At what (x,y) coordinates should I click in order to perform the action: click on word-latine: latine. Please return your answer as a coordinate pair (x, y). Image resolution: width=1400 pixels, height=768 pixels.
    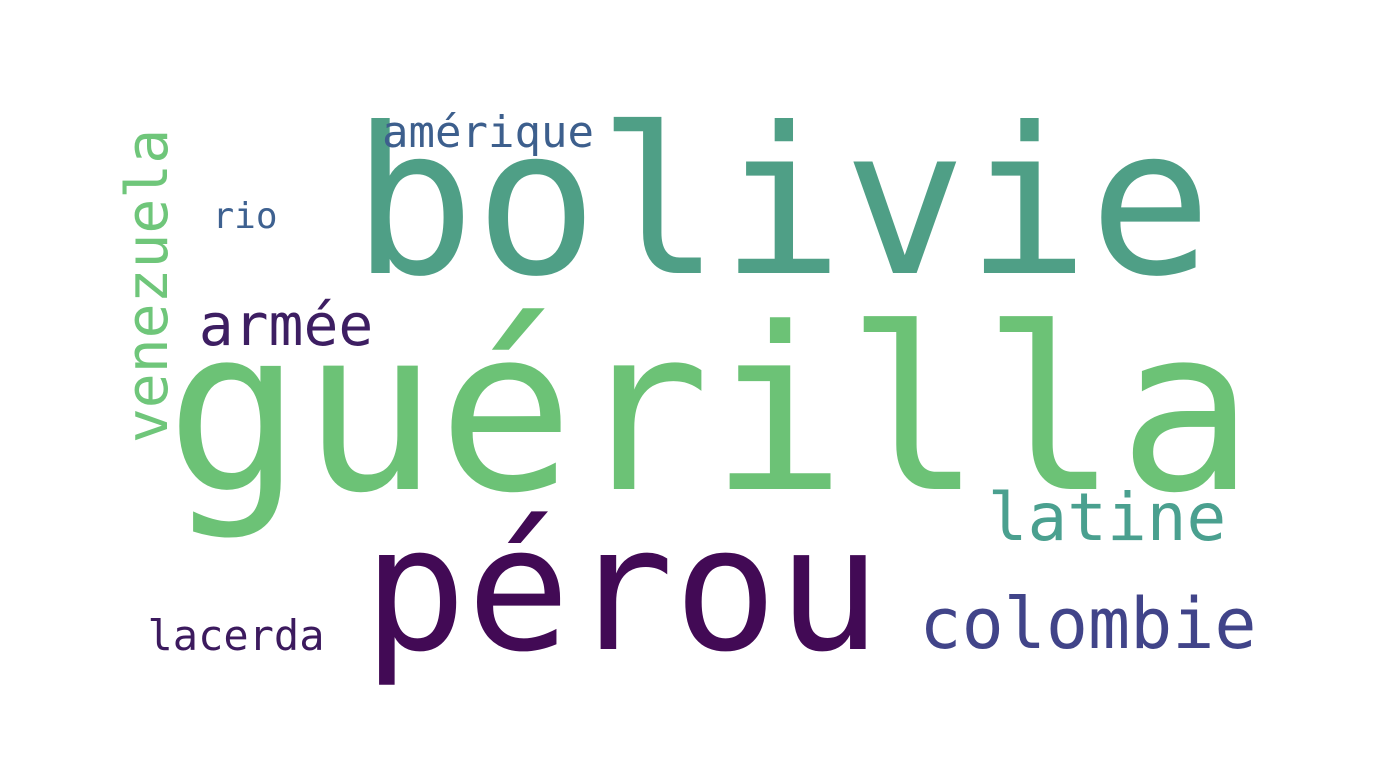
    Looking at the image, I should click on (1107, 517).